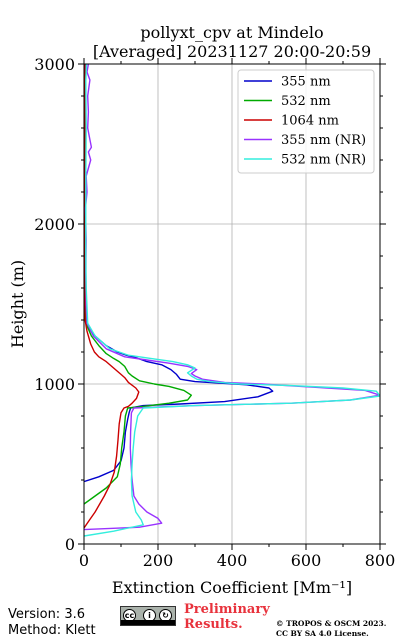 The height and width of the screenshot is (640, 400). Describe the element at coordinates (231, 32) in the screenshot. I see `chart-title-line1: pollyxt_cpv at Mindelo` at that location.